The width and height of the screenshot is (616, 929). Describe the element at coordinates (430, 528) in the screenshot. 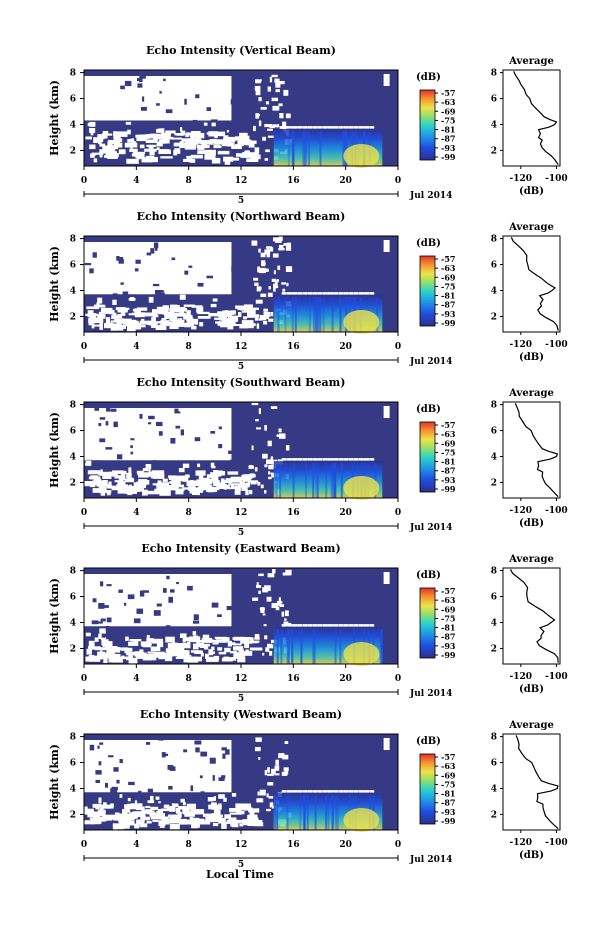

I see `date-label: Jul 2014` at that location.